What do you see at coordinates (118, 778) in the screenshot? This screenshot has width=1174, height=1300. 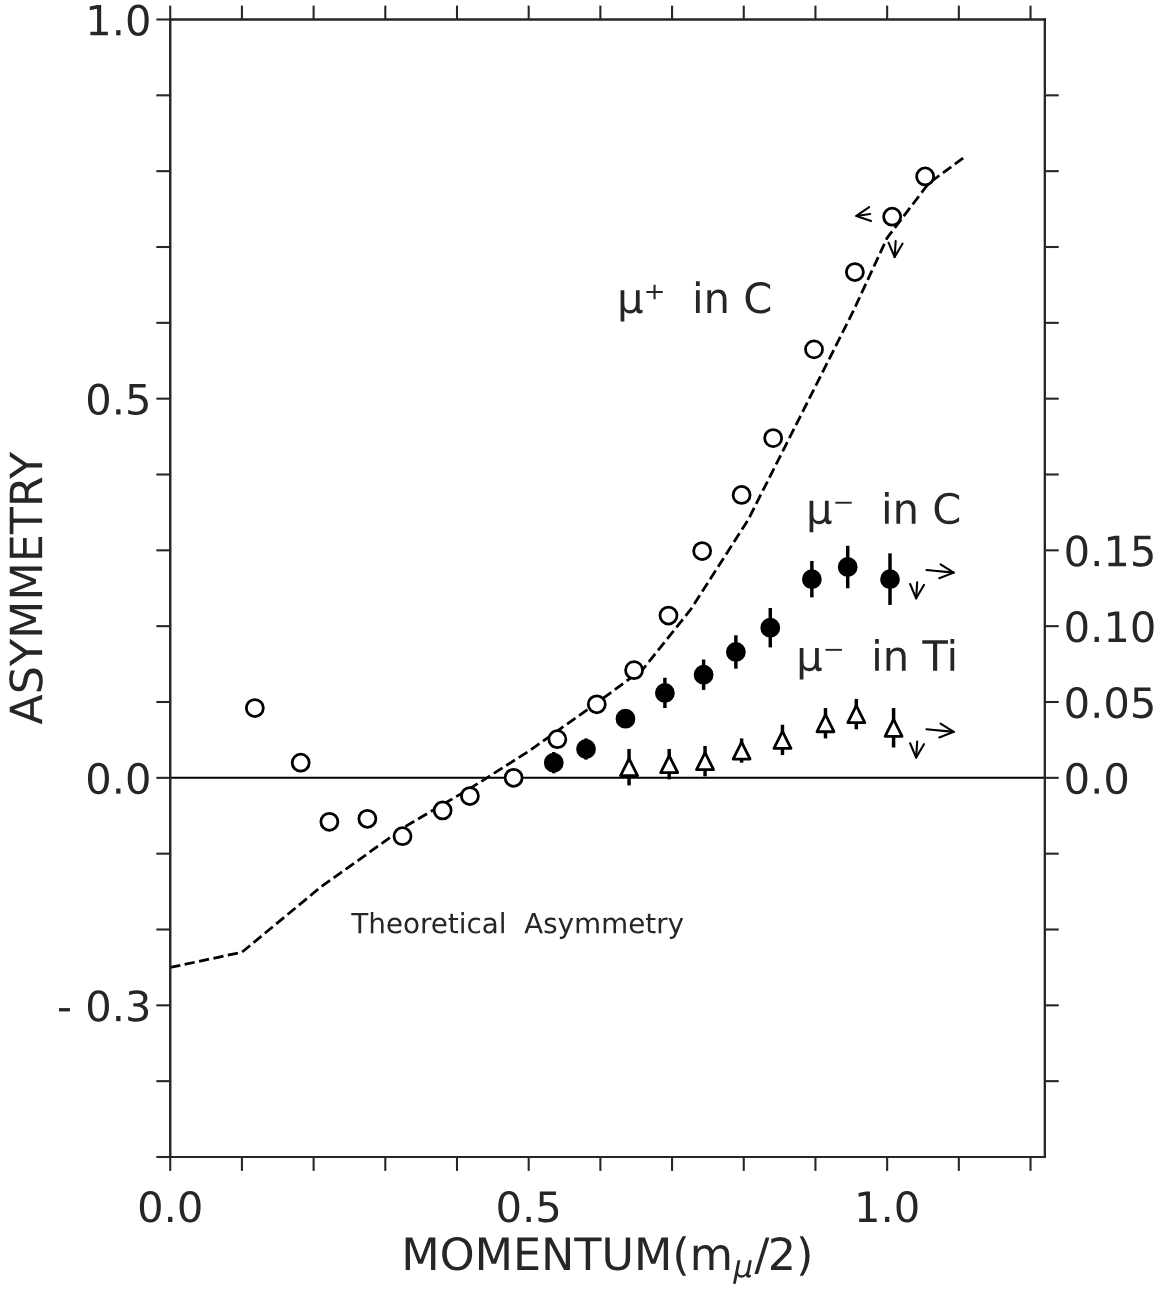 I see `y-tick-label: 0.0` at bounding box center [118, 778].